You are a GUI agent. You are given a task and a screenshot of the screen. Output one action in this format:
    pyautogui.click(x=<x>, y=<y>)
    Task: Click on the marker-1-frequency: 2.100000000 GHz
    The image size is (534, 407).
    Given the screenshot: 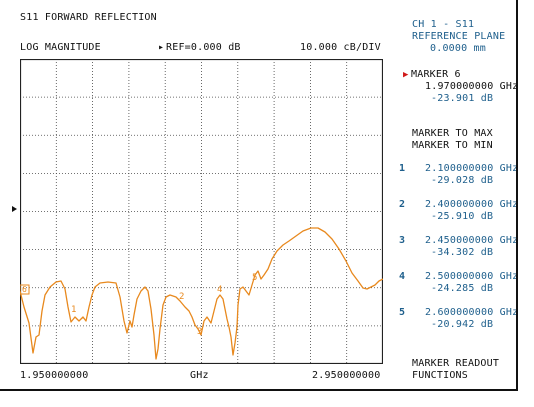 What is the action you would take?
    pyautogui.click(x=472, y=168)
    